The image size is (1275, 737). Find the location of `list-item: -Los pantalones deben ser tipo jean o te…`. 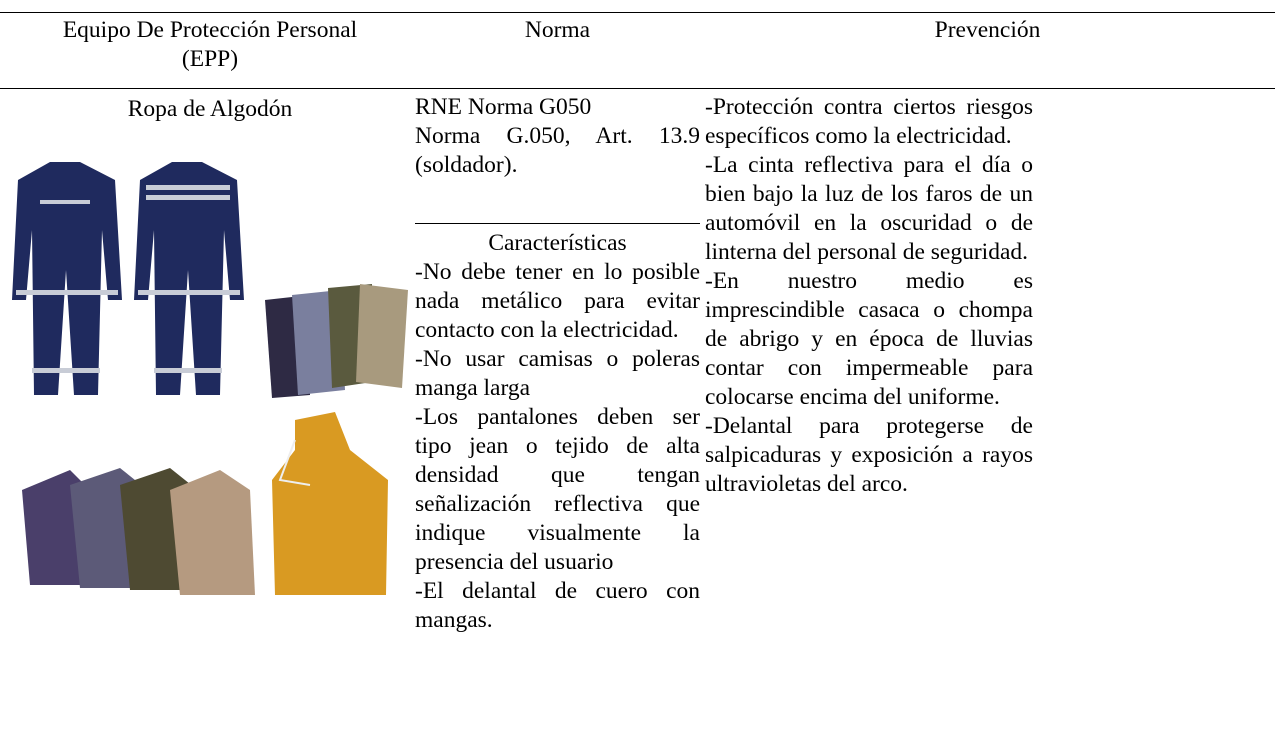

list-item: -Los pantalones deben ser tipo jean o te… is located at coordinates (557, 489).